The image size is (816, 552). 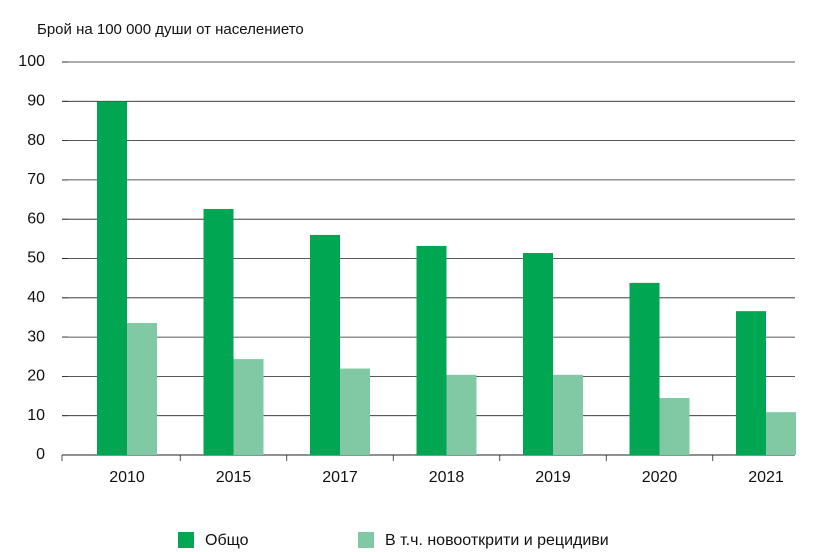 What do you see at coordinates (447, 477) in the screenshot?
I see `x-tick-label: 2018` at bounding box center [447, 477].